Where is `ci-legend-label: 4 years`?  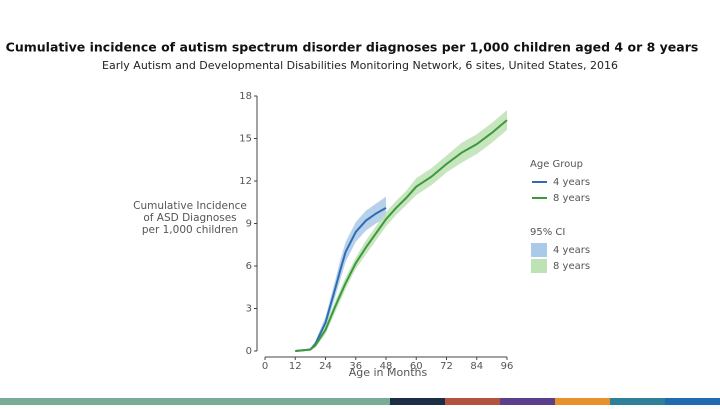 ci-legend-label: 4 years is located at coordinates (571, 250).